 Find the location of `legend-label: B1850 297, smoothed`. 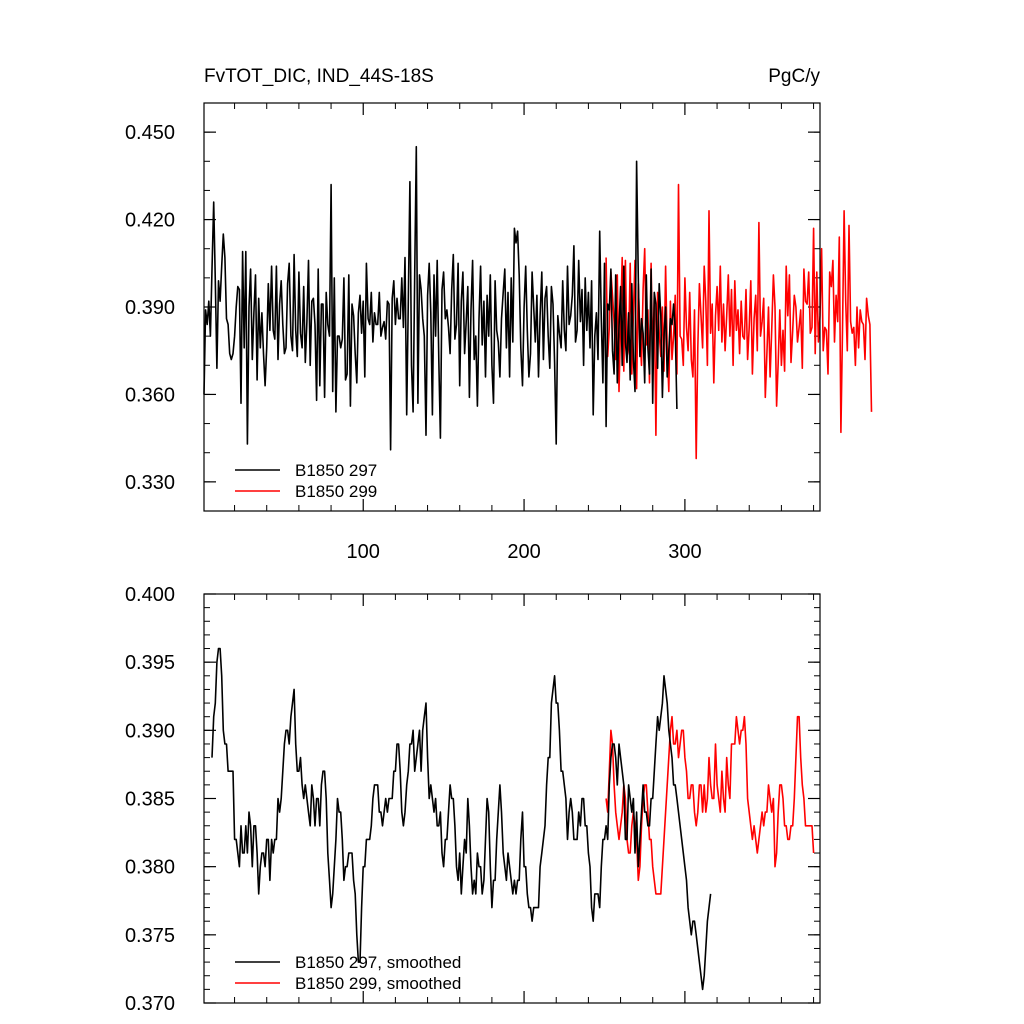

legend-label: B1850 297, smoothed is located at coordinates (378, 962).